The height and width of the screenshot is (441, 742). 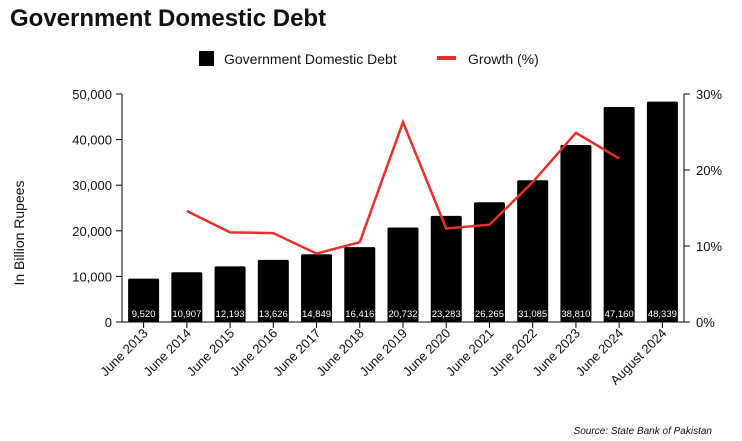 I want to click on legend-label-line: Growth (%), so click(x=503, y=59).